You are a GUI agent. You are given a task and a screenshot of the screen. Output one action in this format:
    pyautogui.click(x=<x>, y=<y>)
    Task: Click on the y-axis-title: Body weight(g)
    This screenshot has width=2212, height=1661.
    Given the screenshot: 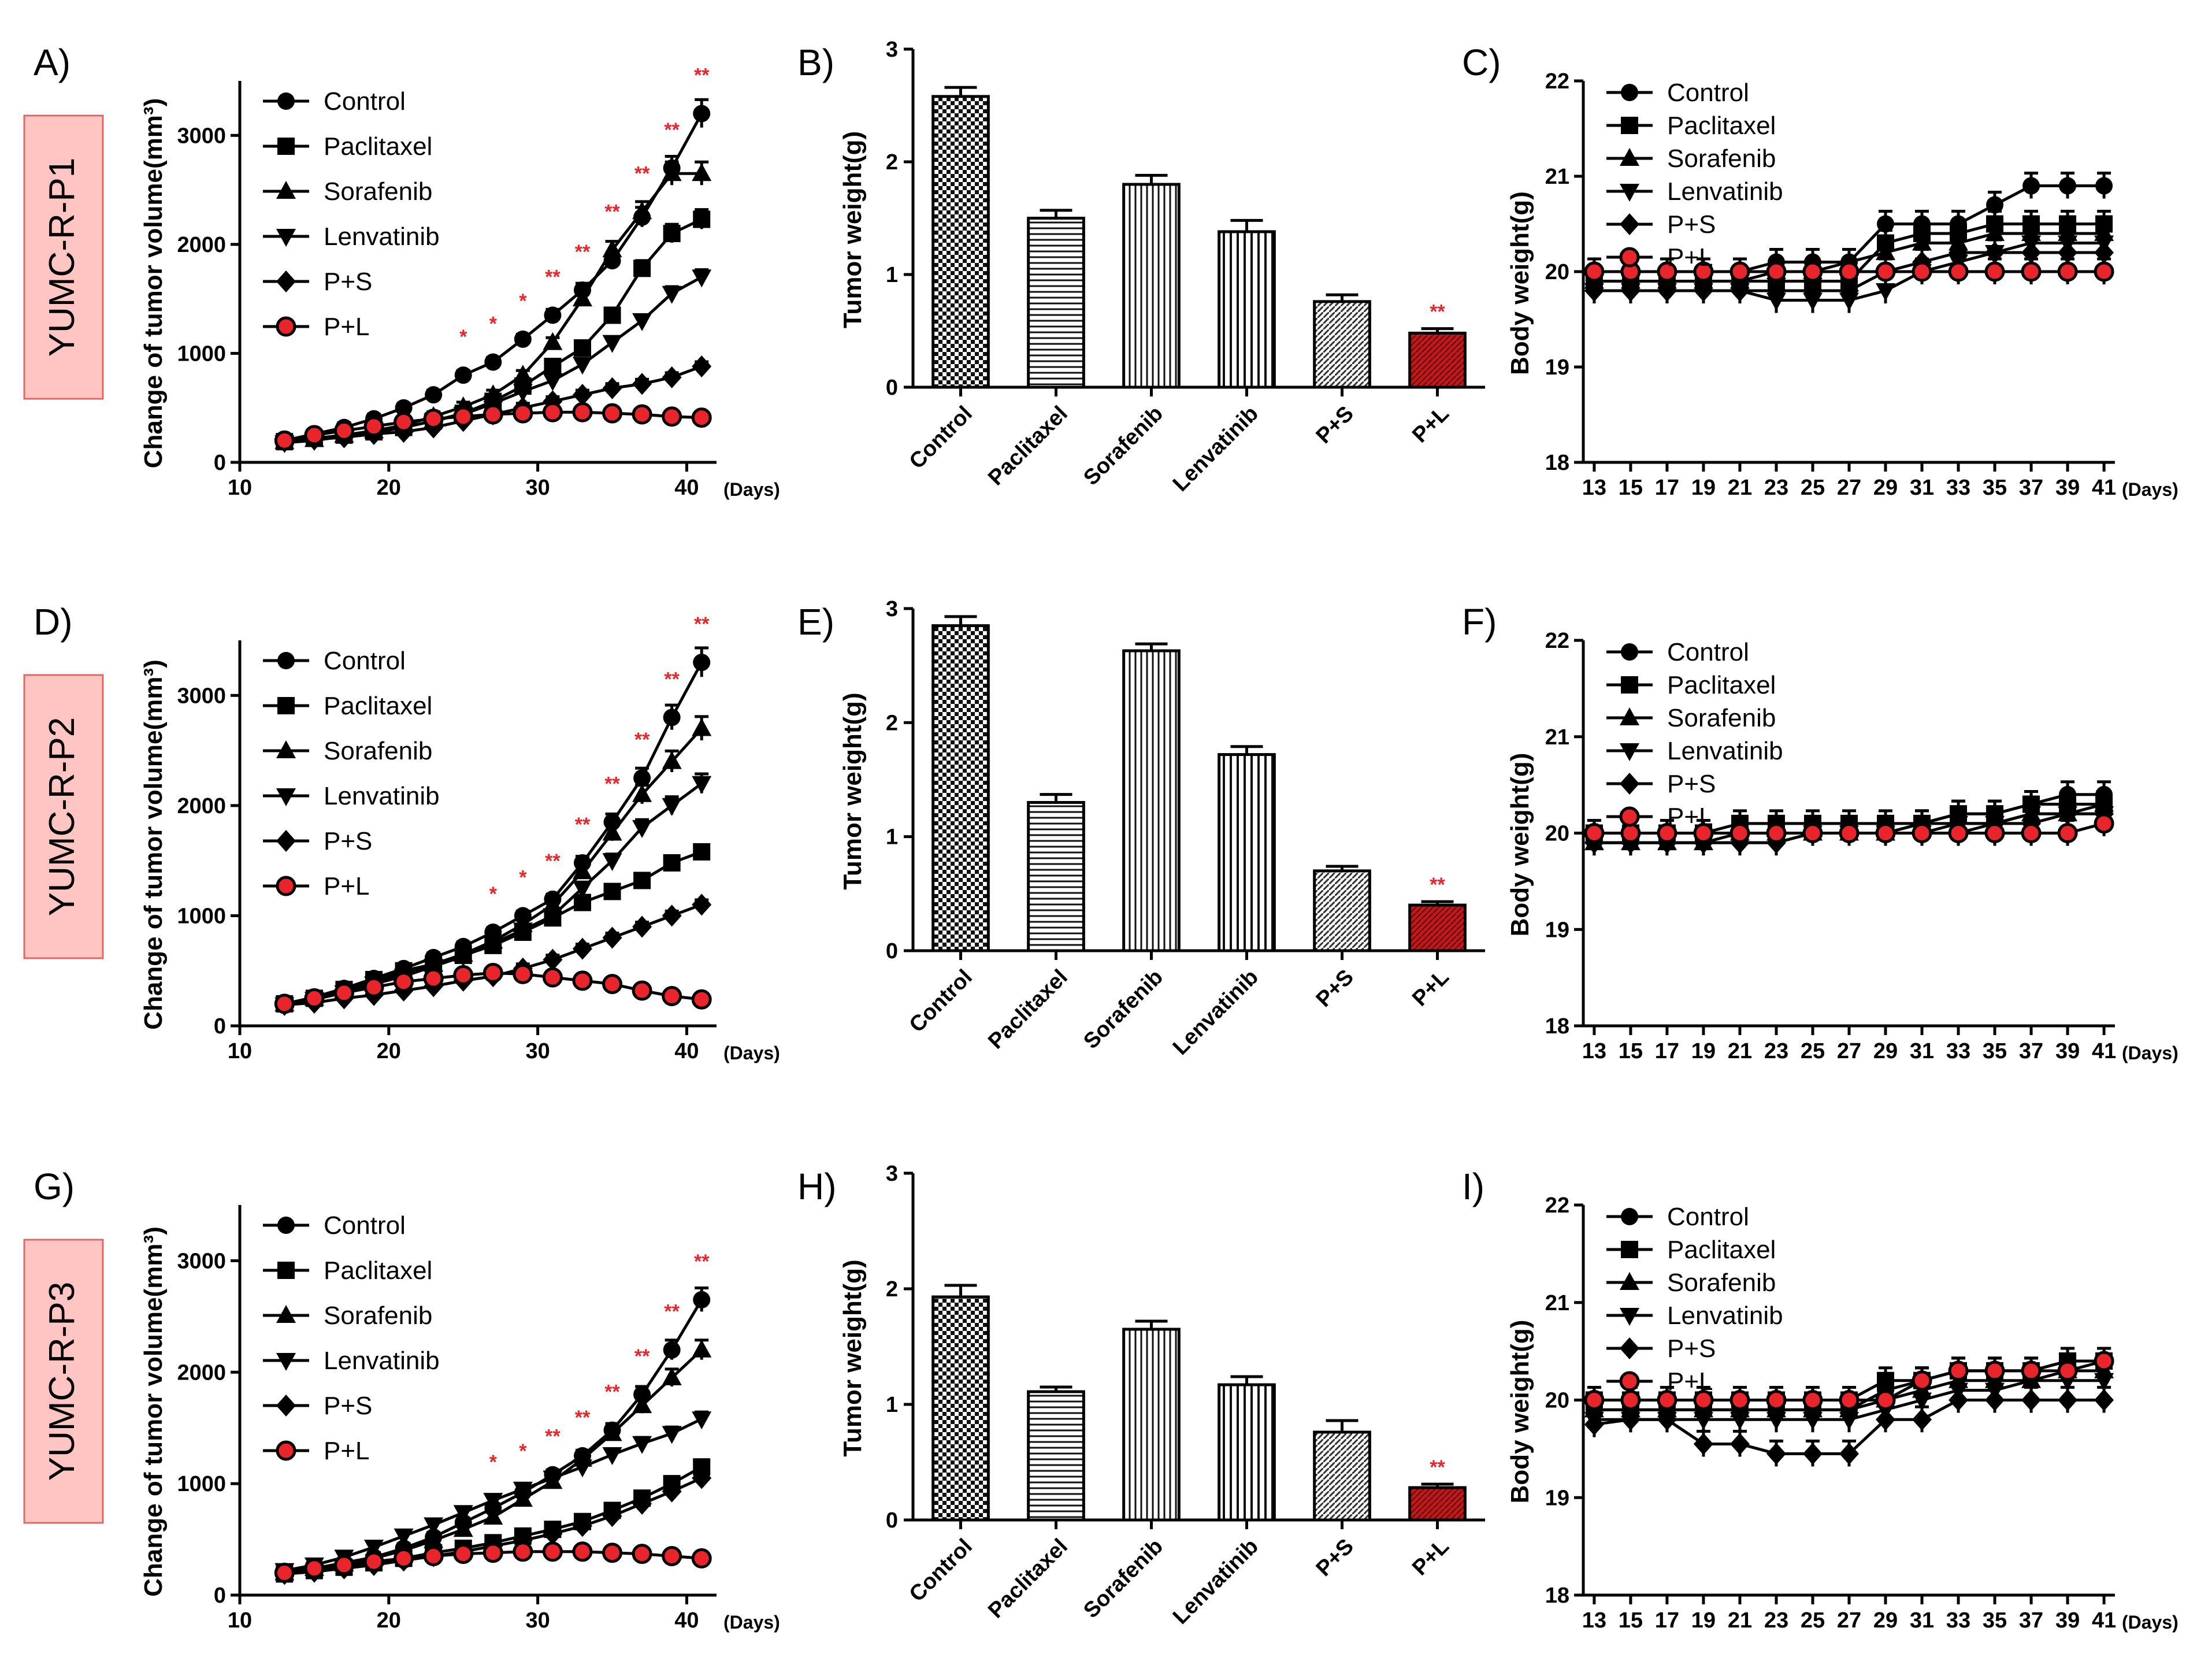 What is the action you would take?
    pyautogui.click(x=1520, y=845)
    